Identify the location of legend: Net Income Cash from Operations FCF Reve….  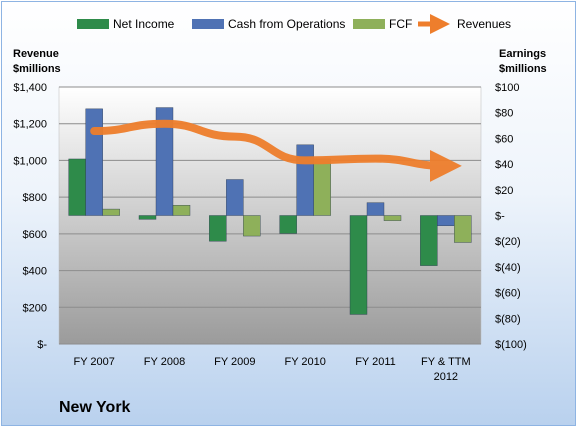
(294, 24).